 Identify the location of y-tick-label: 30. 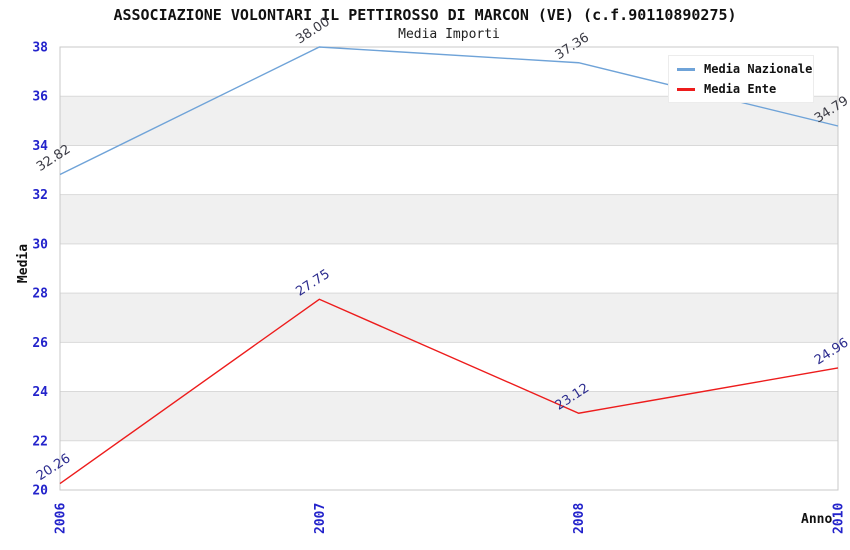
(40, 244).